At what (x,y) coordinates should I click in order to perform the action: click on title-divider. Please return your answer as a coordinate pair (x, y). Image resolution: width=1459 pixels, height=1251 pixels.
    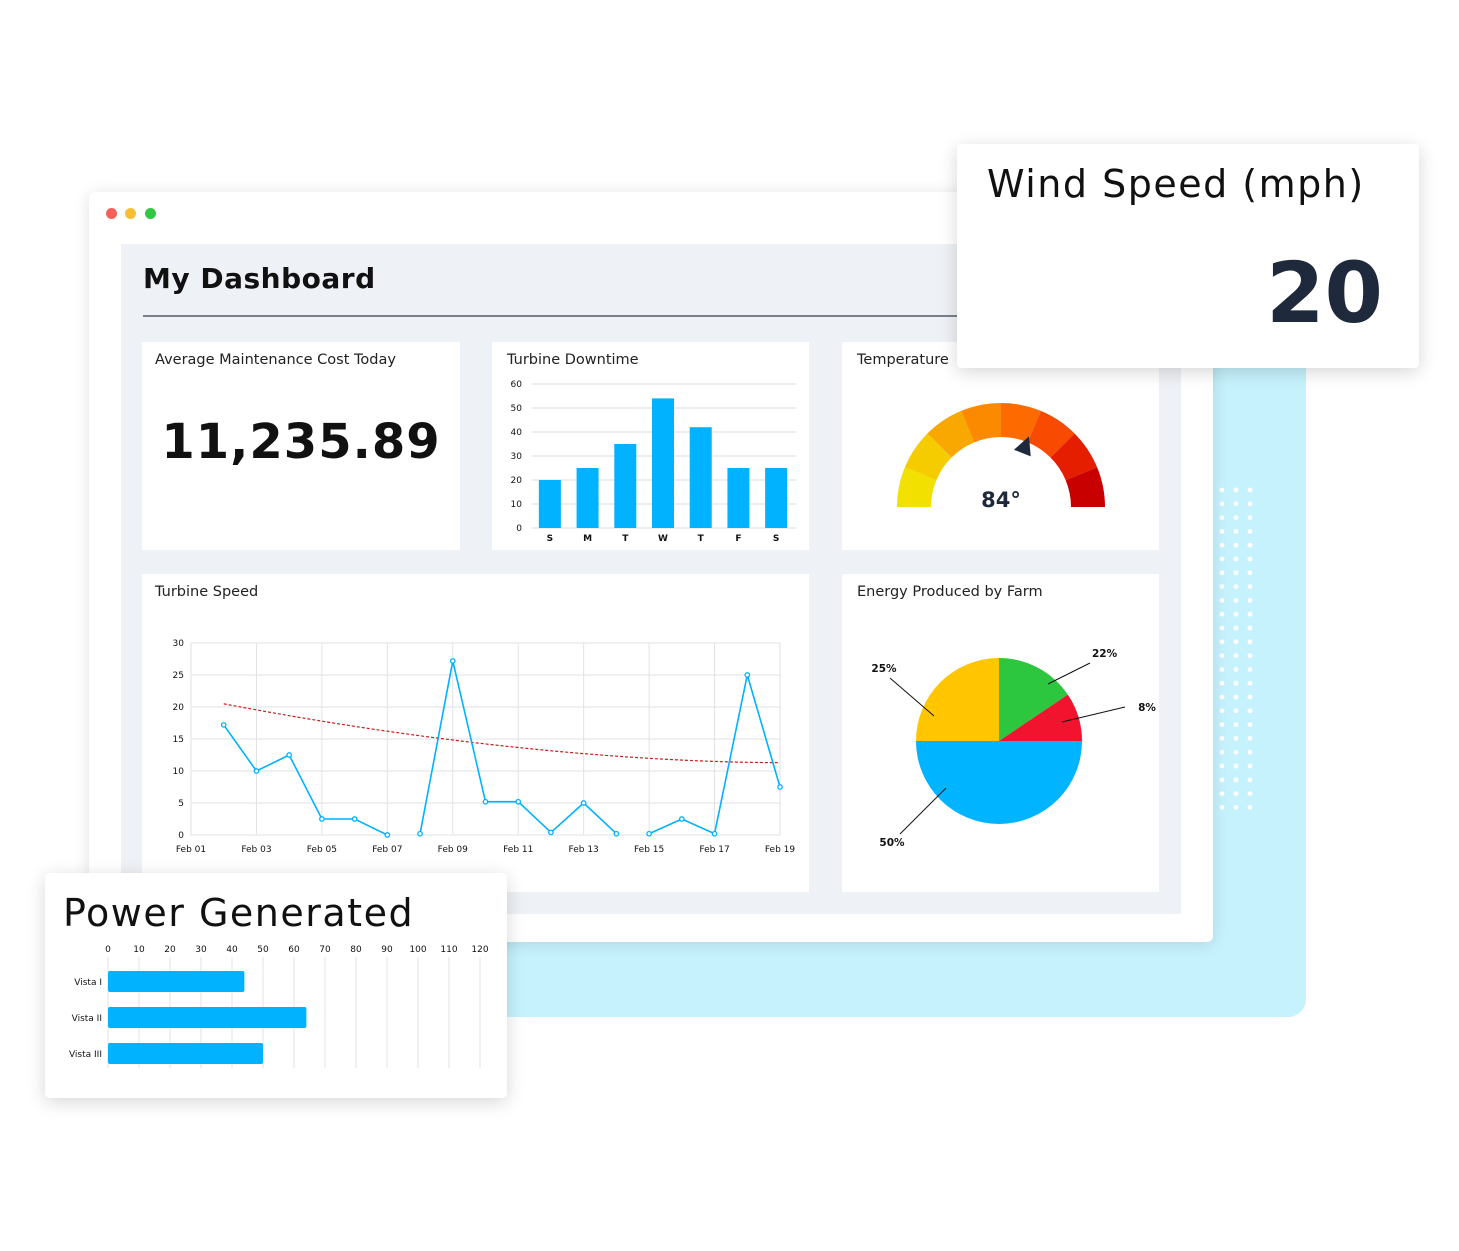
    Looking at the image, I should click on (651, 316).